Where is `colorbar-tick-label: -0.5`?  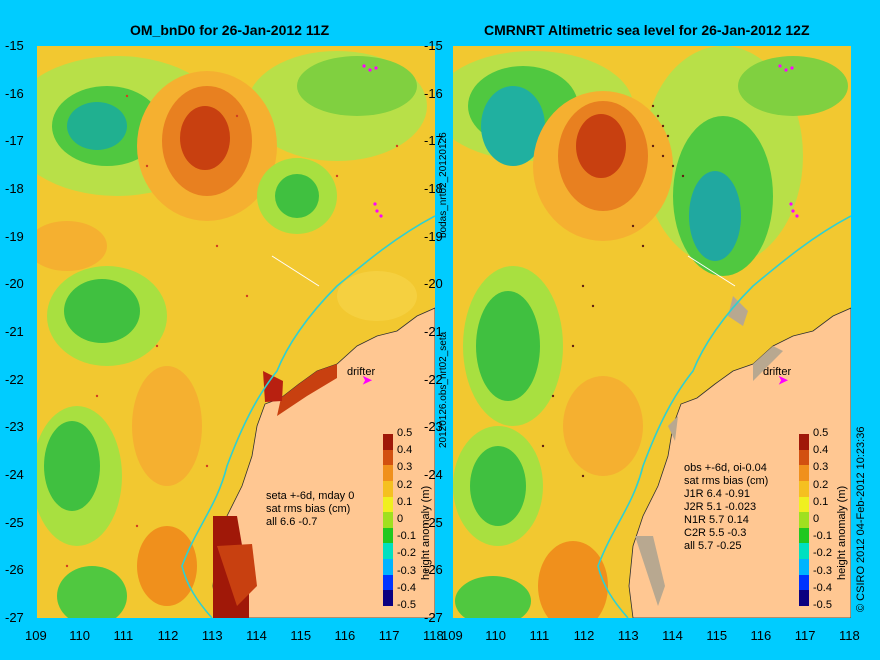
colorbar-tick-label: -0.5 is located at coordinates (406, 605).